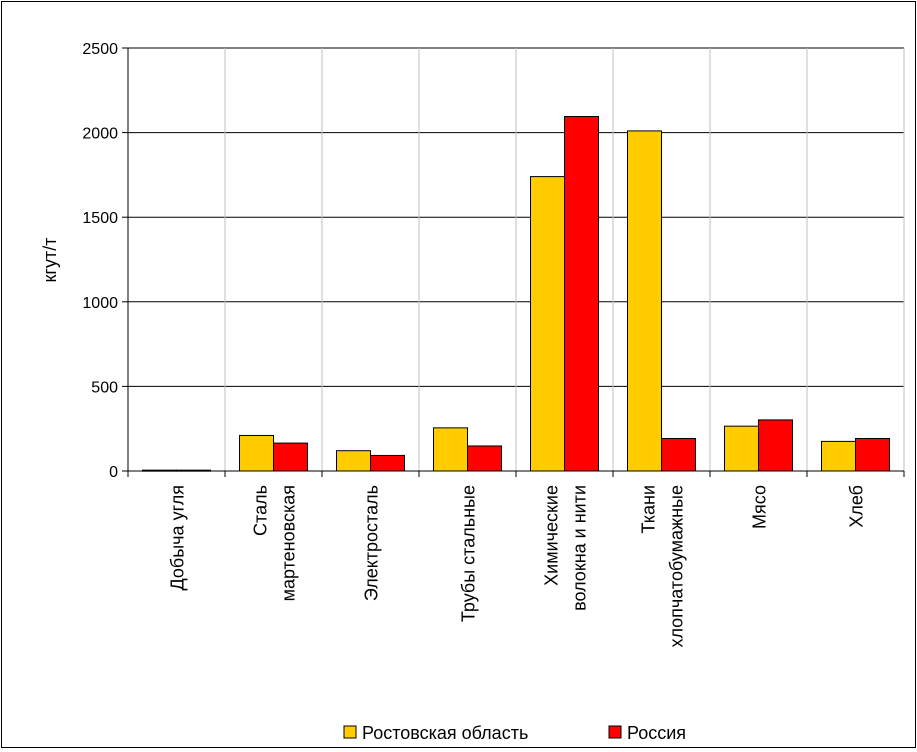  What do you see at coordinates (100, 303) in the screenshot?
I see `y-tick-label: 1000` at bounding box center [100, 303].